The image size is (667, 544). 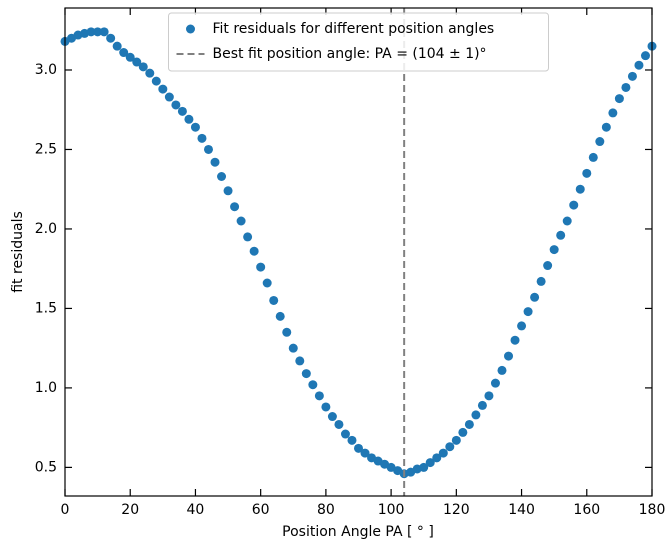 What do you see at coordinates (456, 510) in the screenshot?
I see `x-tick-label: 120` at bounding box center [456, 510].